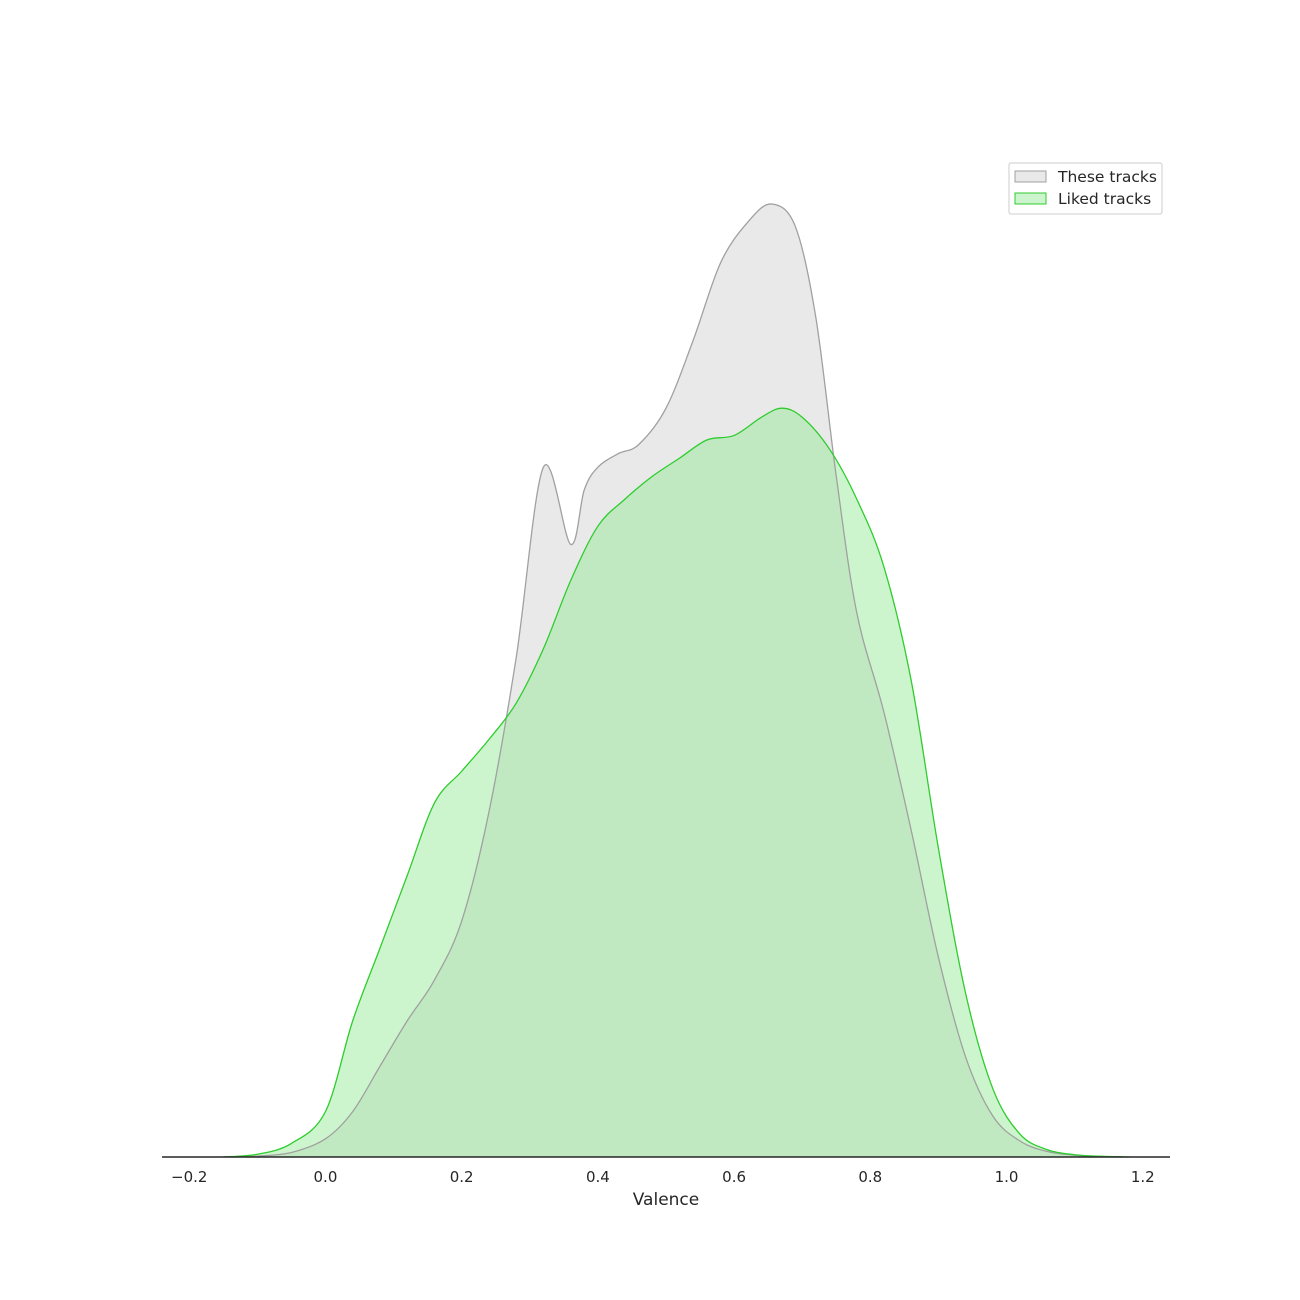  Describe the element at coordinates (1107, 177) in the screenshot. I see `legend-label-these-tracks: These tracks` at that location.